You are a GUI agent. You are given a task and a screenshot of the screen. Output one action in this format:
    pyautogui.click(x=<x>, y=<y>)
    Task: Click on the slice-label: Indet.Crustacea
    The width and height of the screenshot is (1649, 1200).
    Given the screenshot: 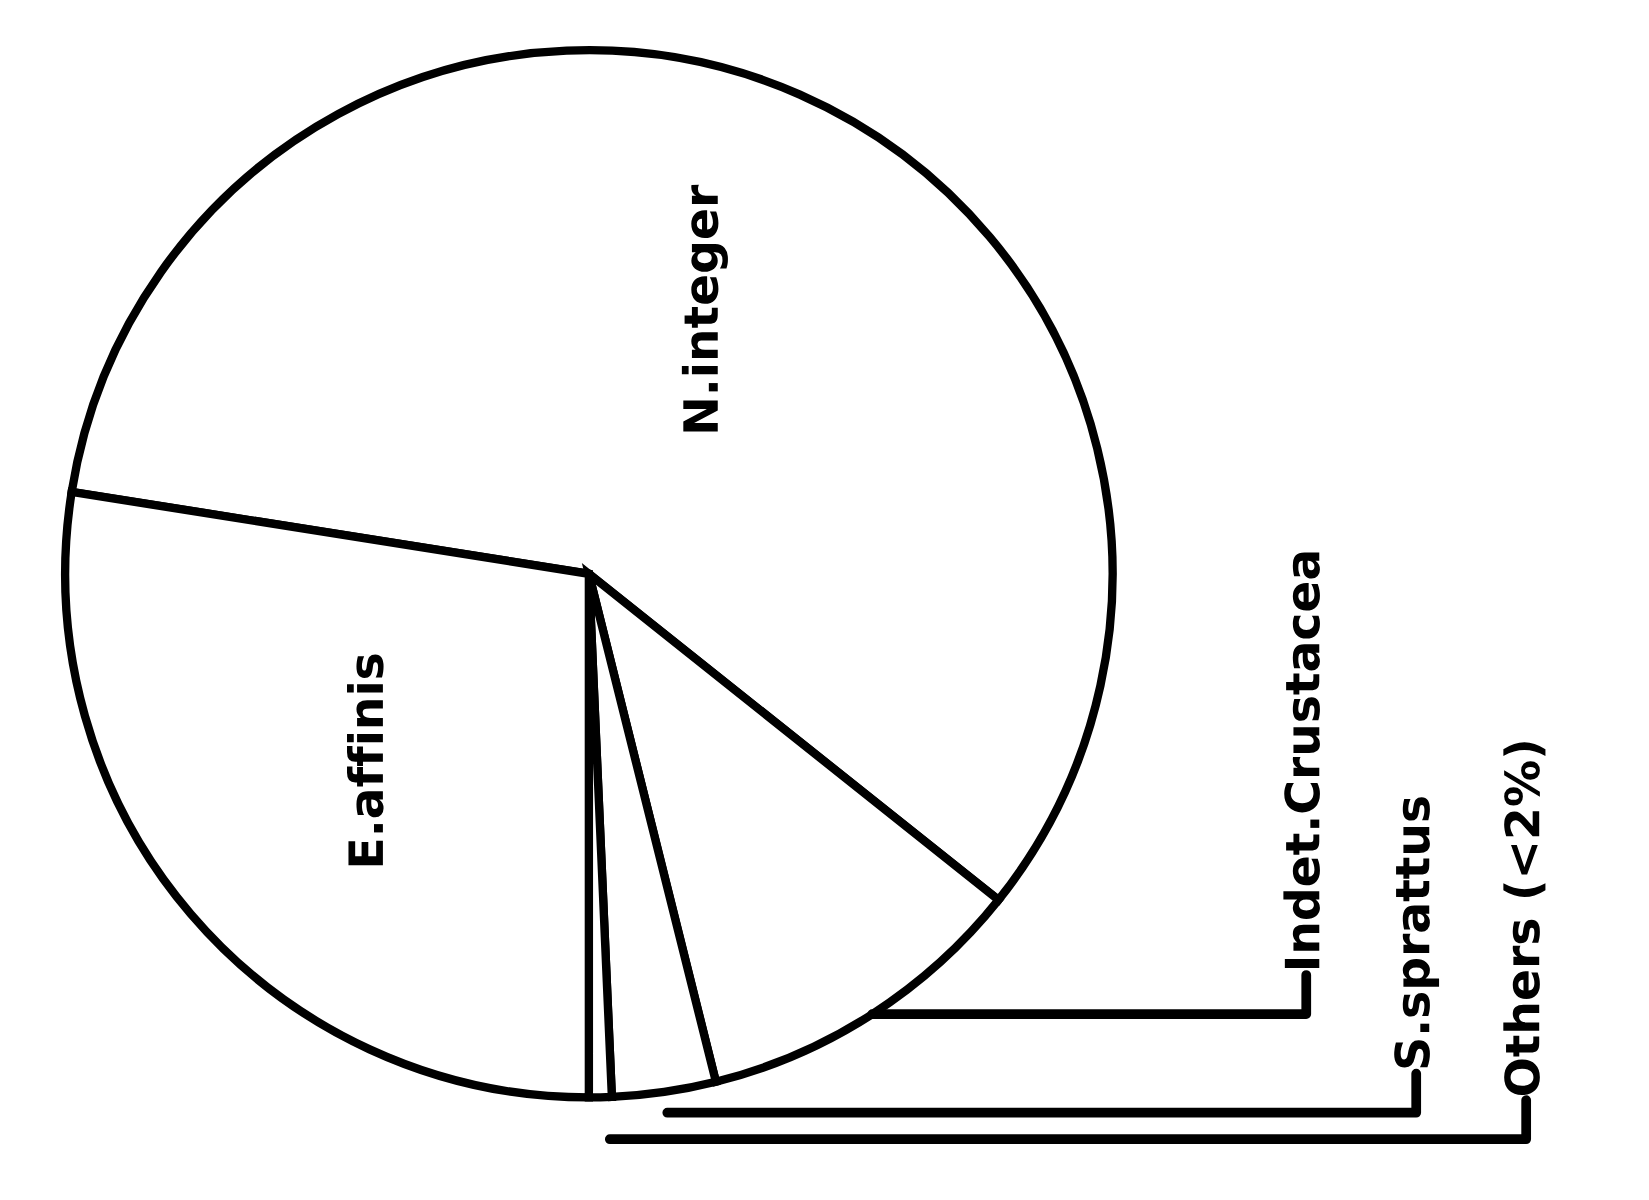 What is the action you would take?
    pyautogui.click(x=1301, y=760)
    